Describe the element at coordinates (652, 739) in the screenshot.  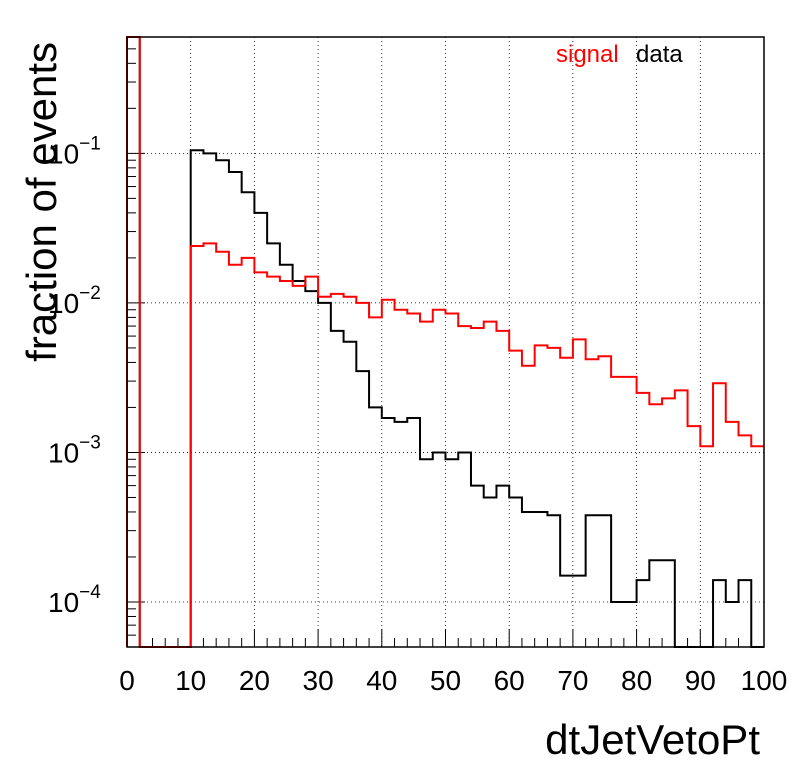
I see `x-axis-title: dtJetVetoPt` at that location.